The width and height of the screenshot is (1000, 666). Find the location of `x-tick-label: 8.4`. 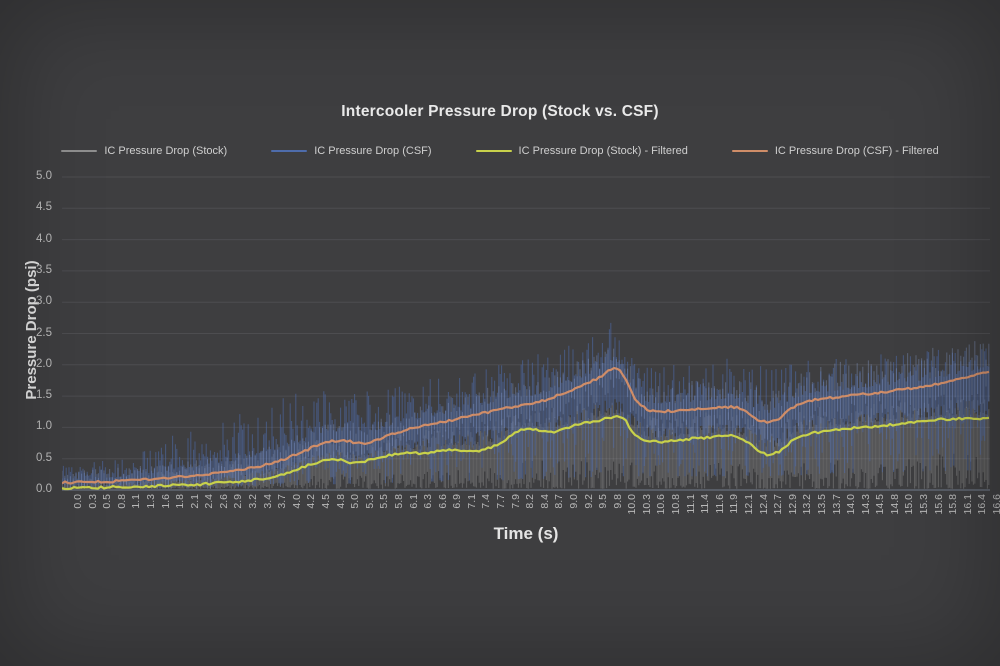

x-tick-label: 8.4 is located at coordinates (544, 501).